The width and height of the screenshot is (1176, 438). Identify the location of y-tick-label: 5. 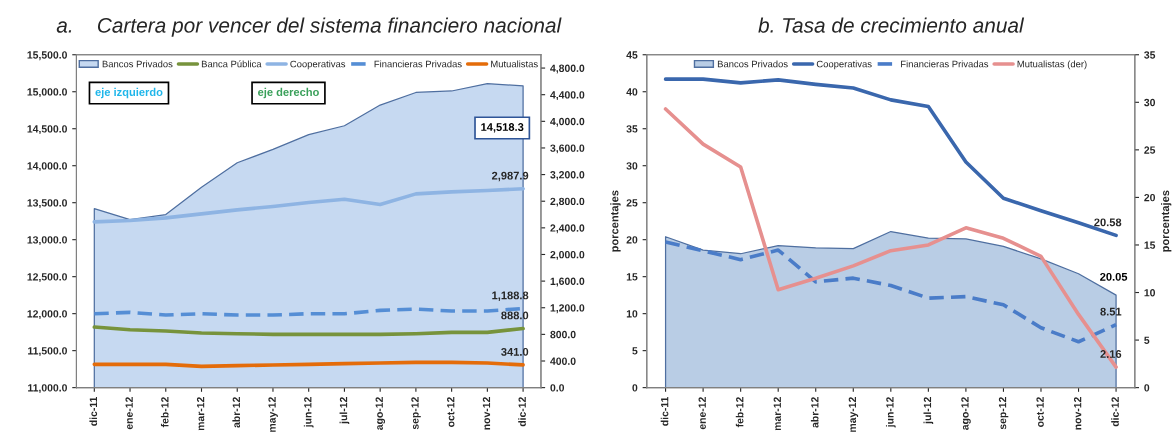
(635, 351).